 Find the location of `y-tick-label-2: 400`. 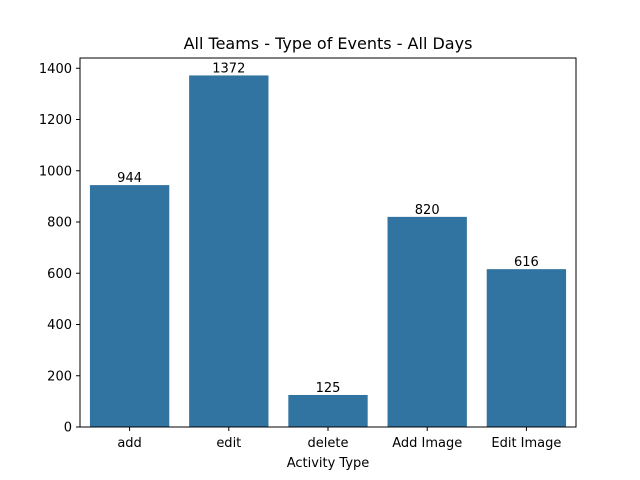

y-tick-label-2: 400 is located at coordinates (59, 325).